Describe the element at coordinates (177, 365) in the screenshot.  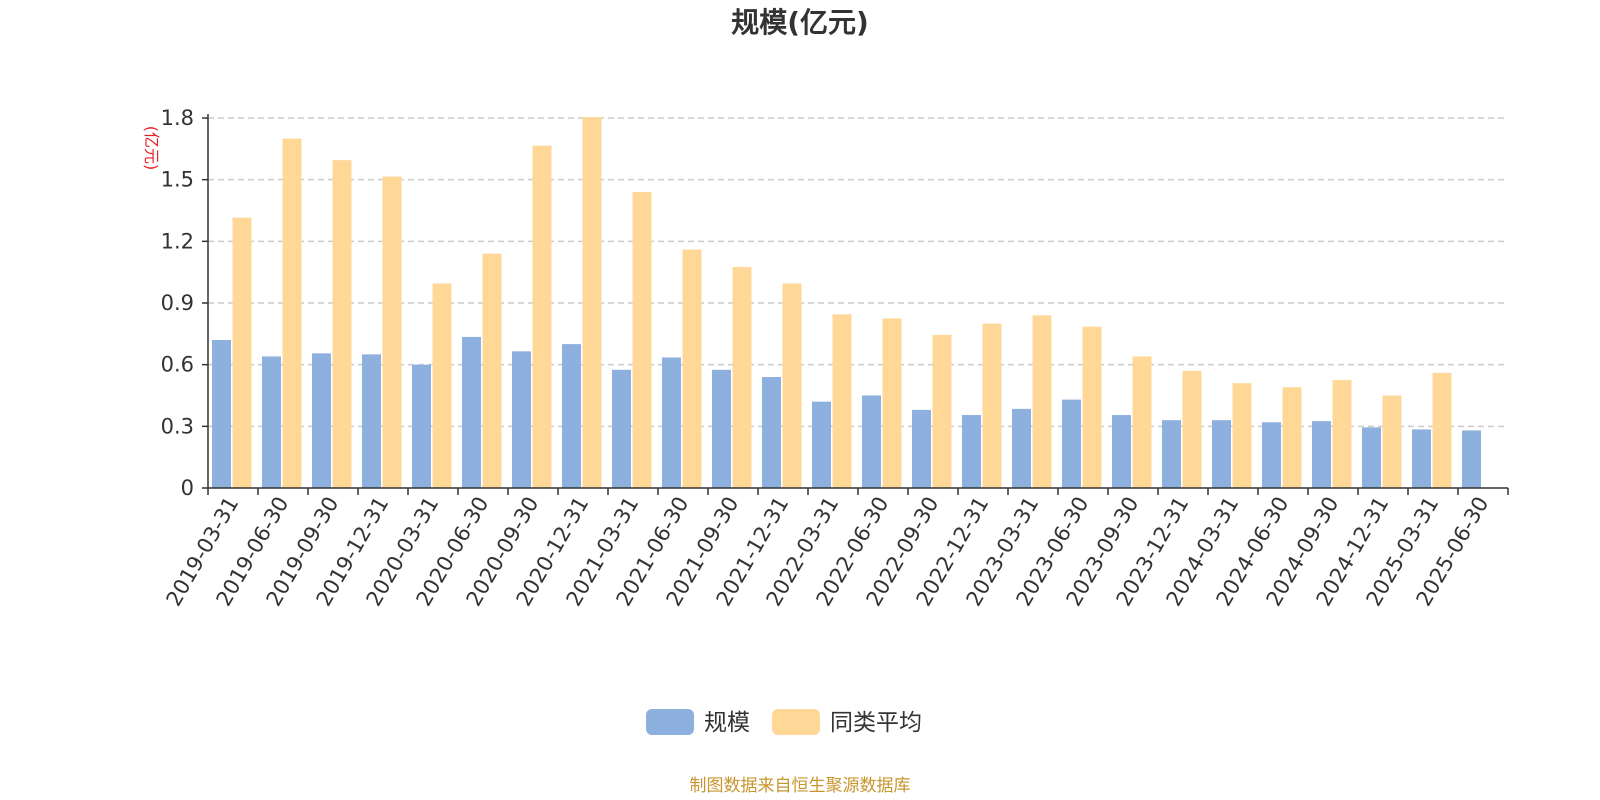
I see `y-tick-label: 0.6` at that location.